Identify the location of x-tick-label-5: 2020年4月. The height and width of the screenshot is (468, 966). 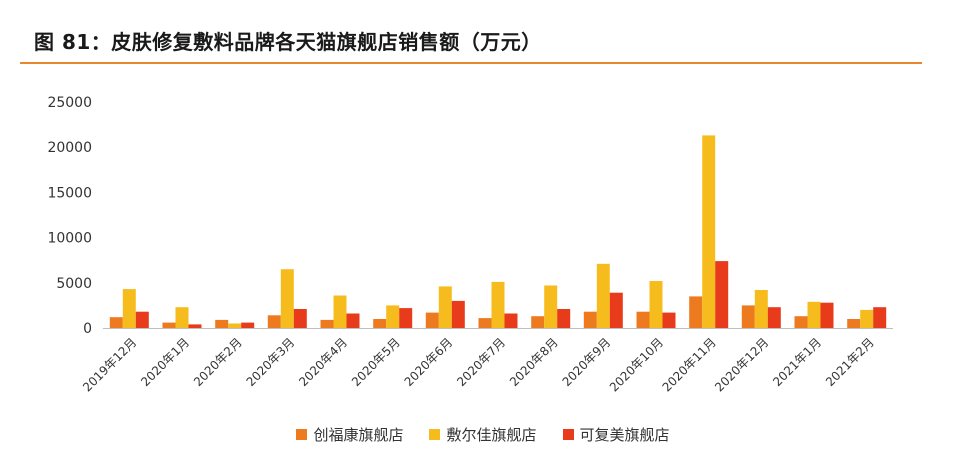
(323, 362).